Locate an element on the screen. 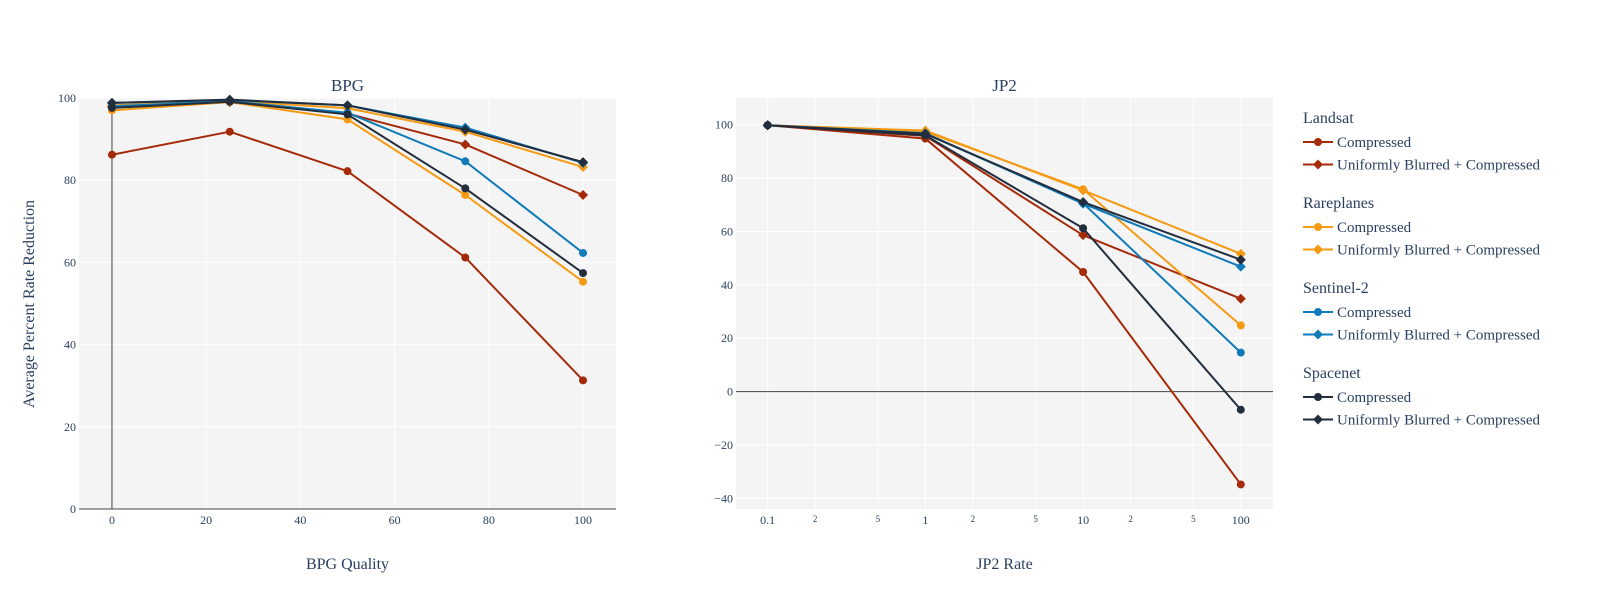  x-tick-label: 20 is located at coordinates (206, 520).